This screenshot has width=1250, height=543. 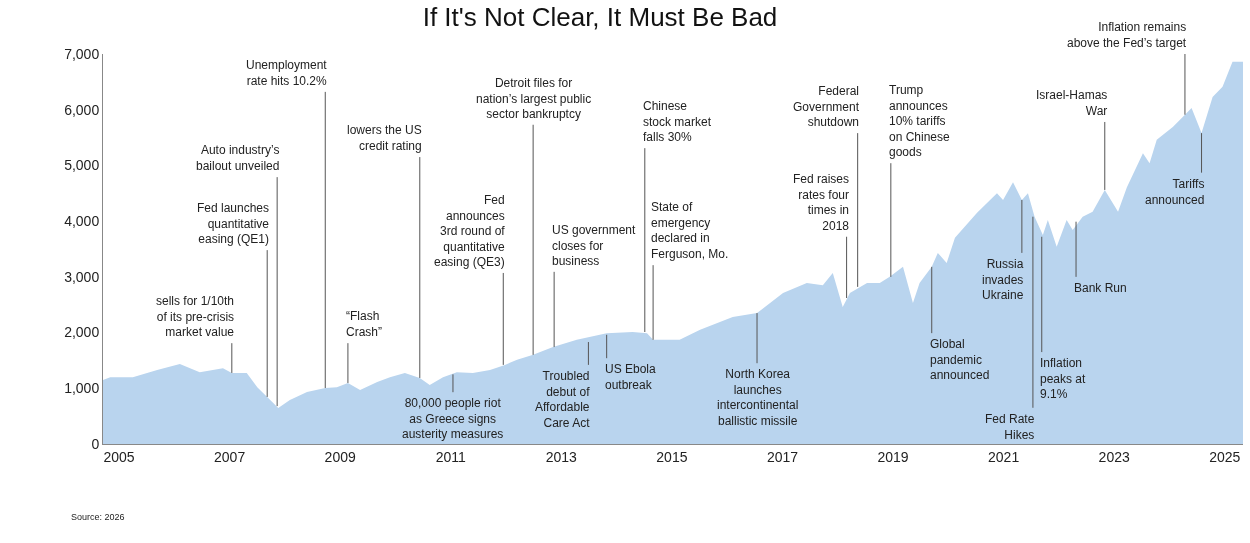 I want to click on chart-title: If It's Not Clear, It Must Be Bad, so click(x=600, y=17).